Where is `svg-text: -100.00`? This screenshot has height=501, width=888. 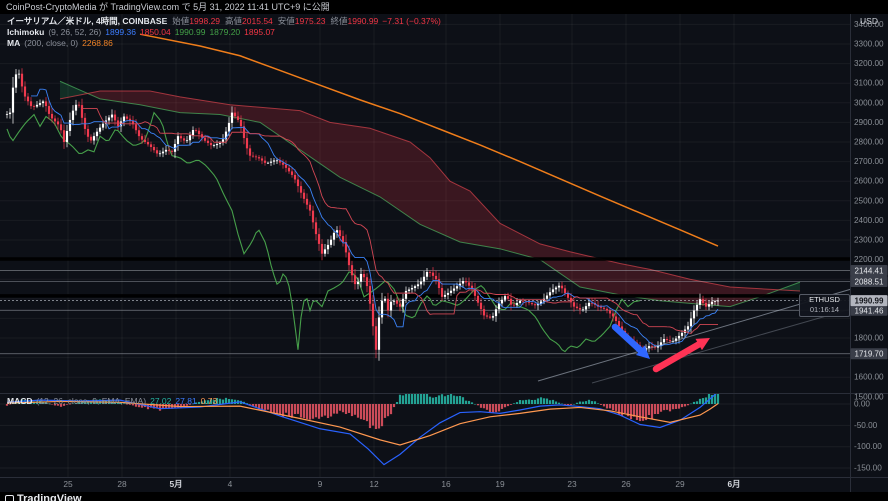
svg-text: -100.00 is located at coordinates (868, 446).